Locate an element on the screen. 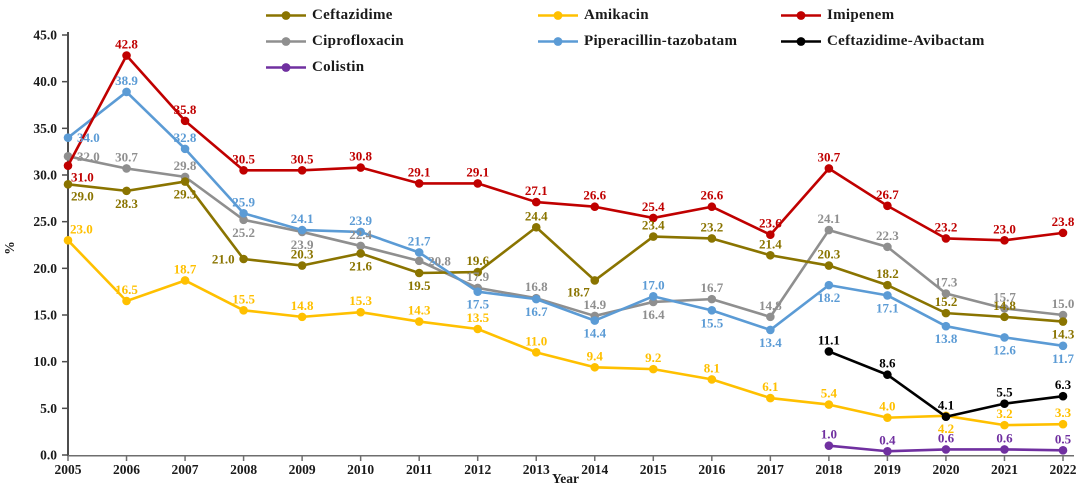 The width and height of the screenshot is (1080, 486). data-point-Ceftazidime-2013 is located at coordinates (536, 227).